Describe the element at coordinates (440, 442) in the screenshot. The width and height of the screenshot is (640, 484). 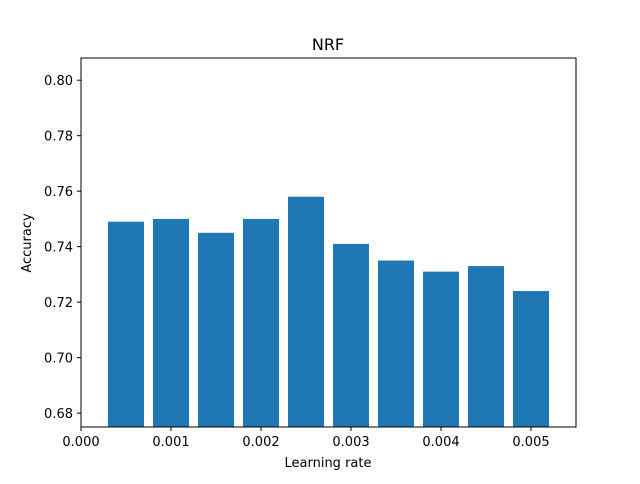
I see `x-tick-label: 0.004` at that location.